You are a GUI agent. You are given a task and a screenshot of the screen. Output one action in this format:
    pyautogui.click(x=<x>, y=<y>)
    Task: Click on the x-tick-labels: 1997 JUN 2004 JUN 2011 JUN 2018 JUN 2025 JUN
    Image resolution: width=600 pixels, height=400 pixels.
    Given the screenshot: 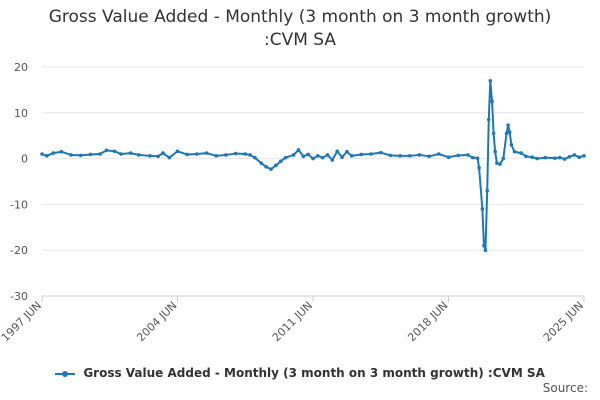 What is the action you would take?
    pyautogui.click(x=293, y=321)
    